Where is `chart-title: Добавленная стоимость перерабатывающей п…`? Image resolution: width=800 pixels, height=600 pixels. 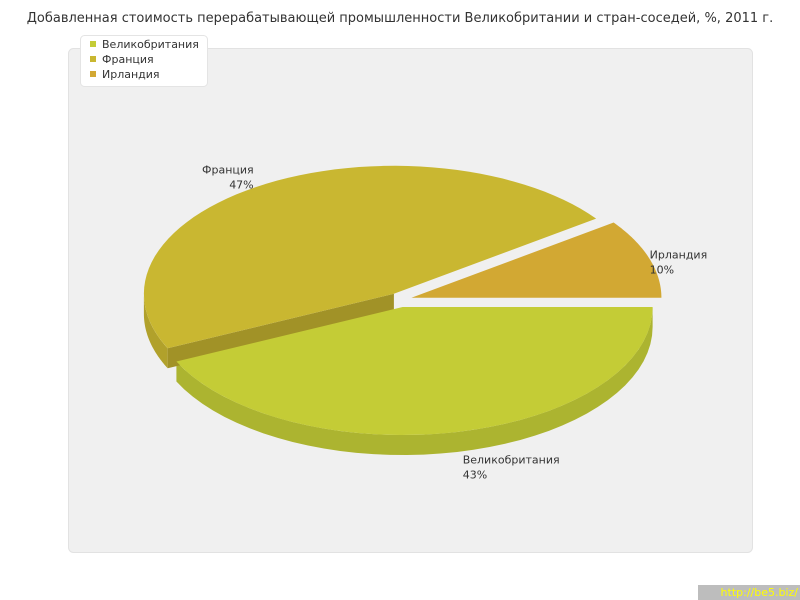
chart-title: Добавленная стоимость перерабатывающей п… is located at coordinates (400, 18).